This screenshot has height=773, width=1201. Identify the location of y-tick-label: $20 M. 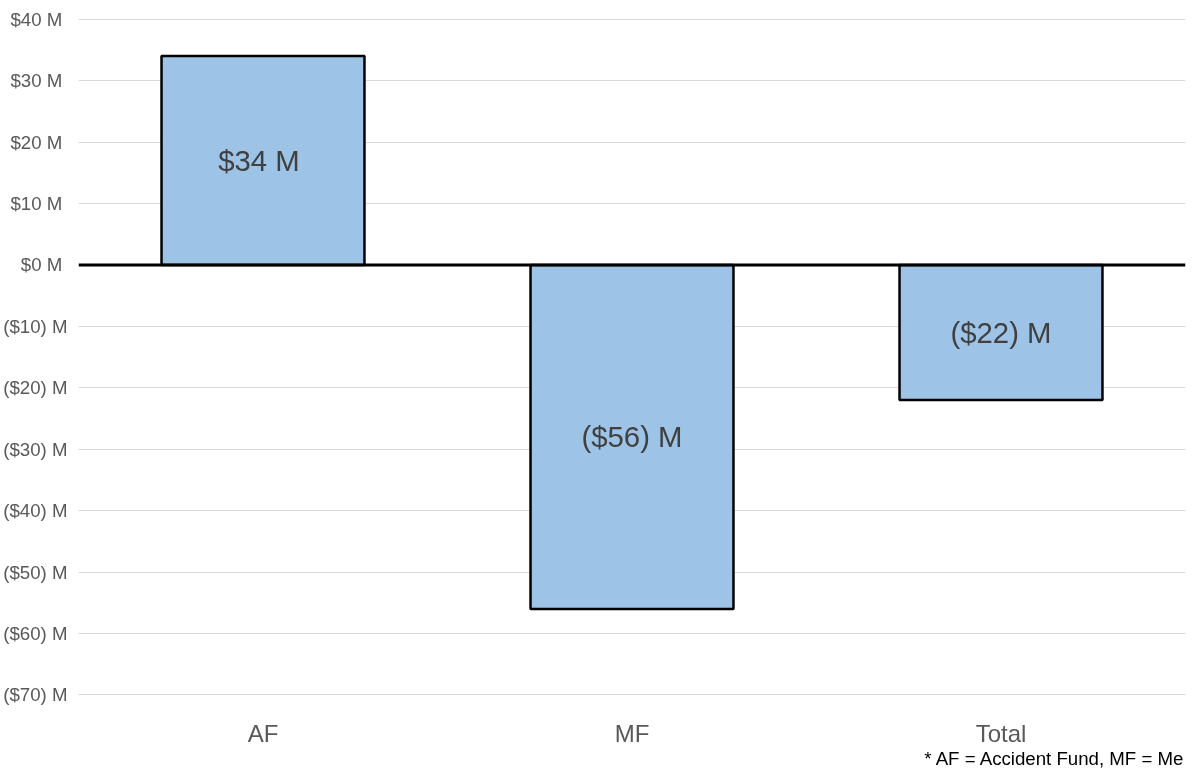
(36, 142).